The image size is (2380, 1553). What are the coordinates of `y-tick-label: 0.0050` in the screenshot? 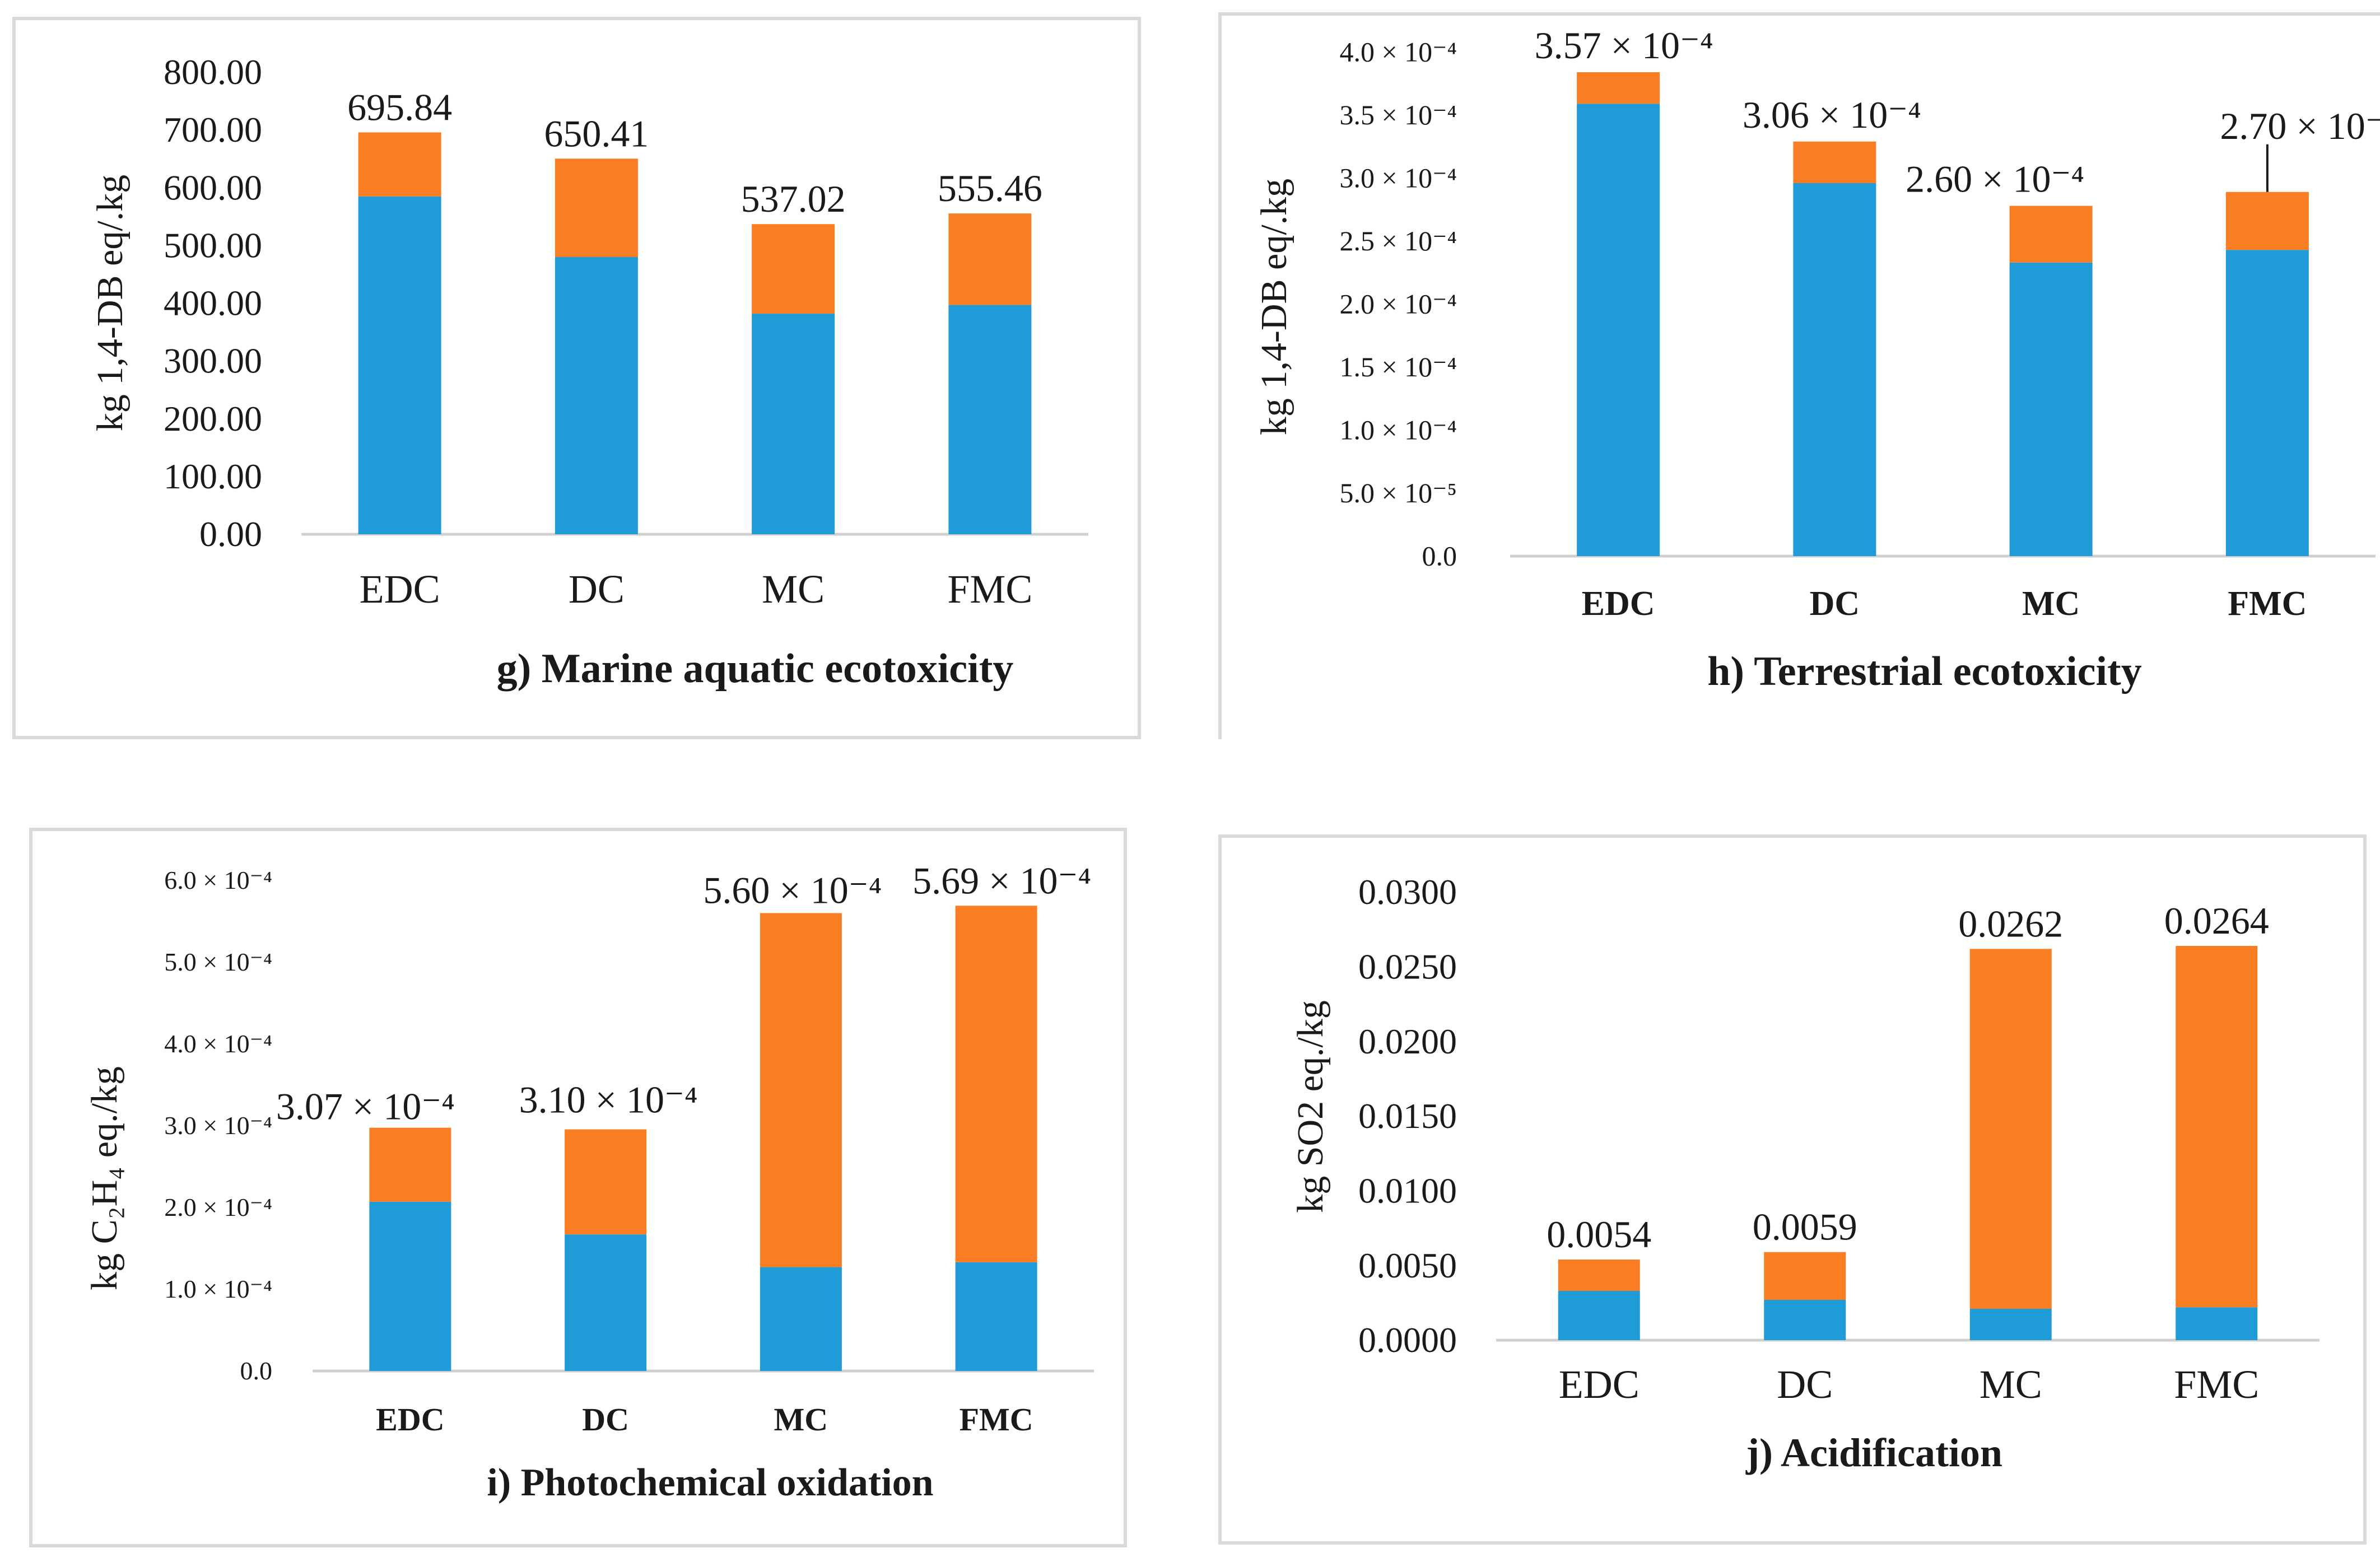 It's located at (1407, 1265).